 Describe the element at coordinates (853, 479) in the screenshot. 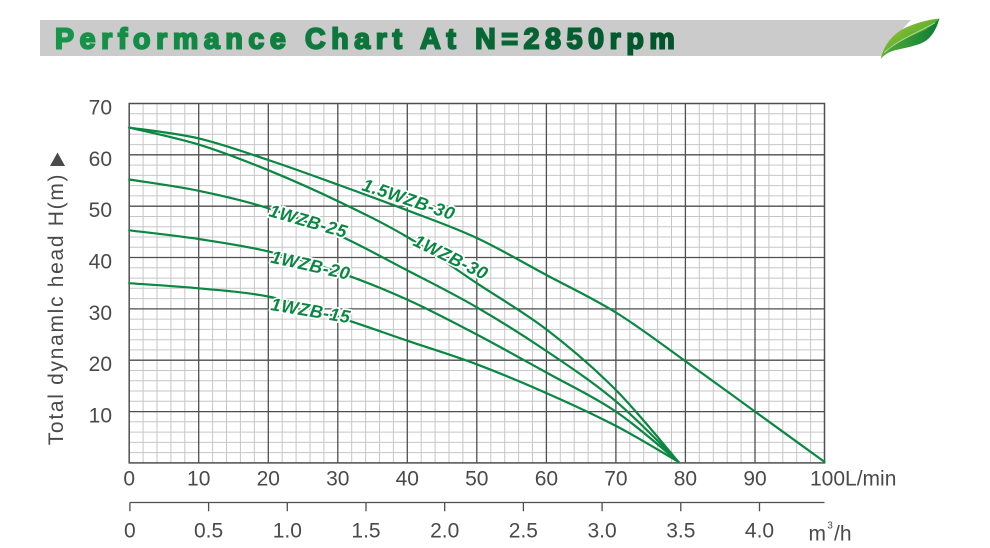

I see `svg-text: 100L/min` at that location.